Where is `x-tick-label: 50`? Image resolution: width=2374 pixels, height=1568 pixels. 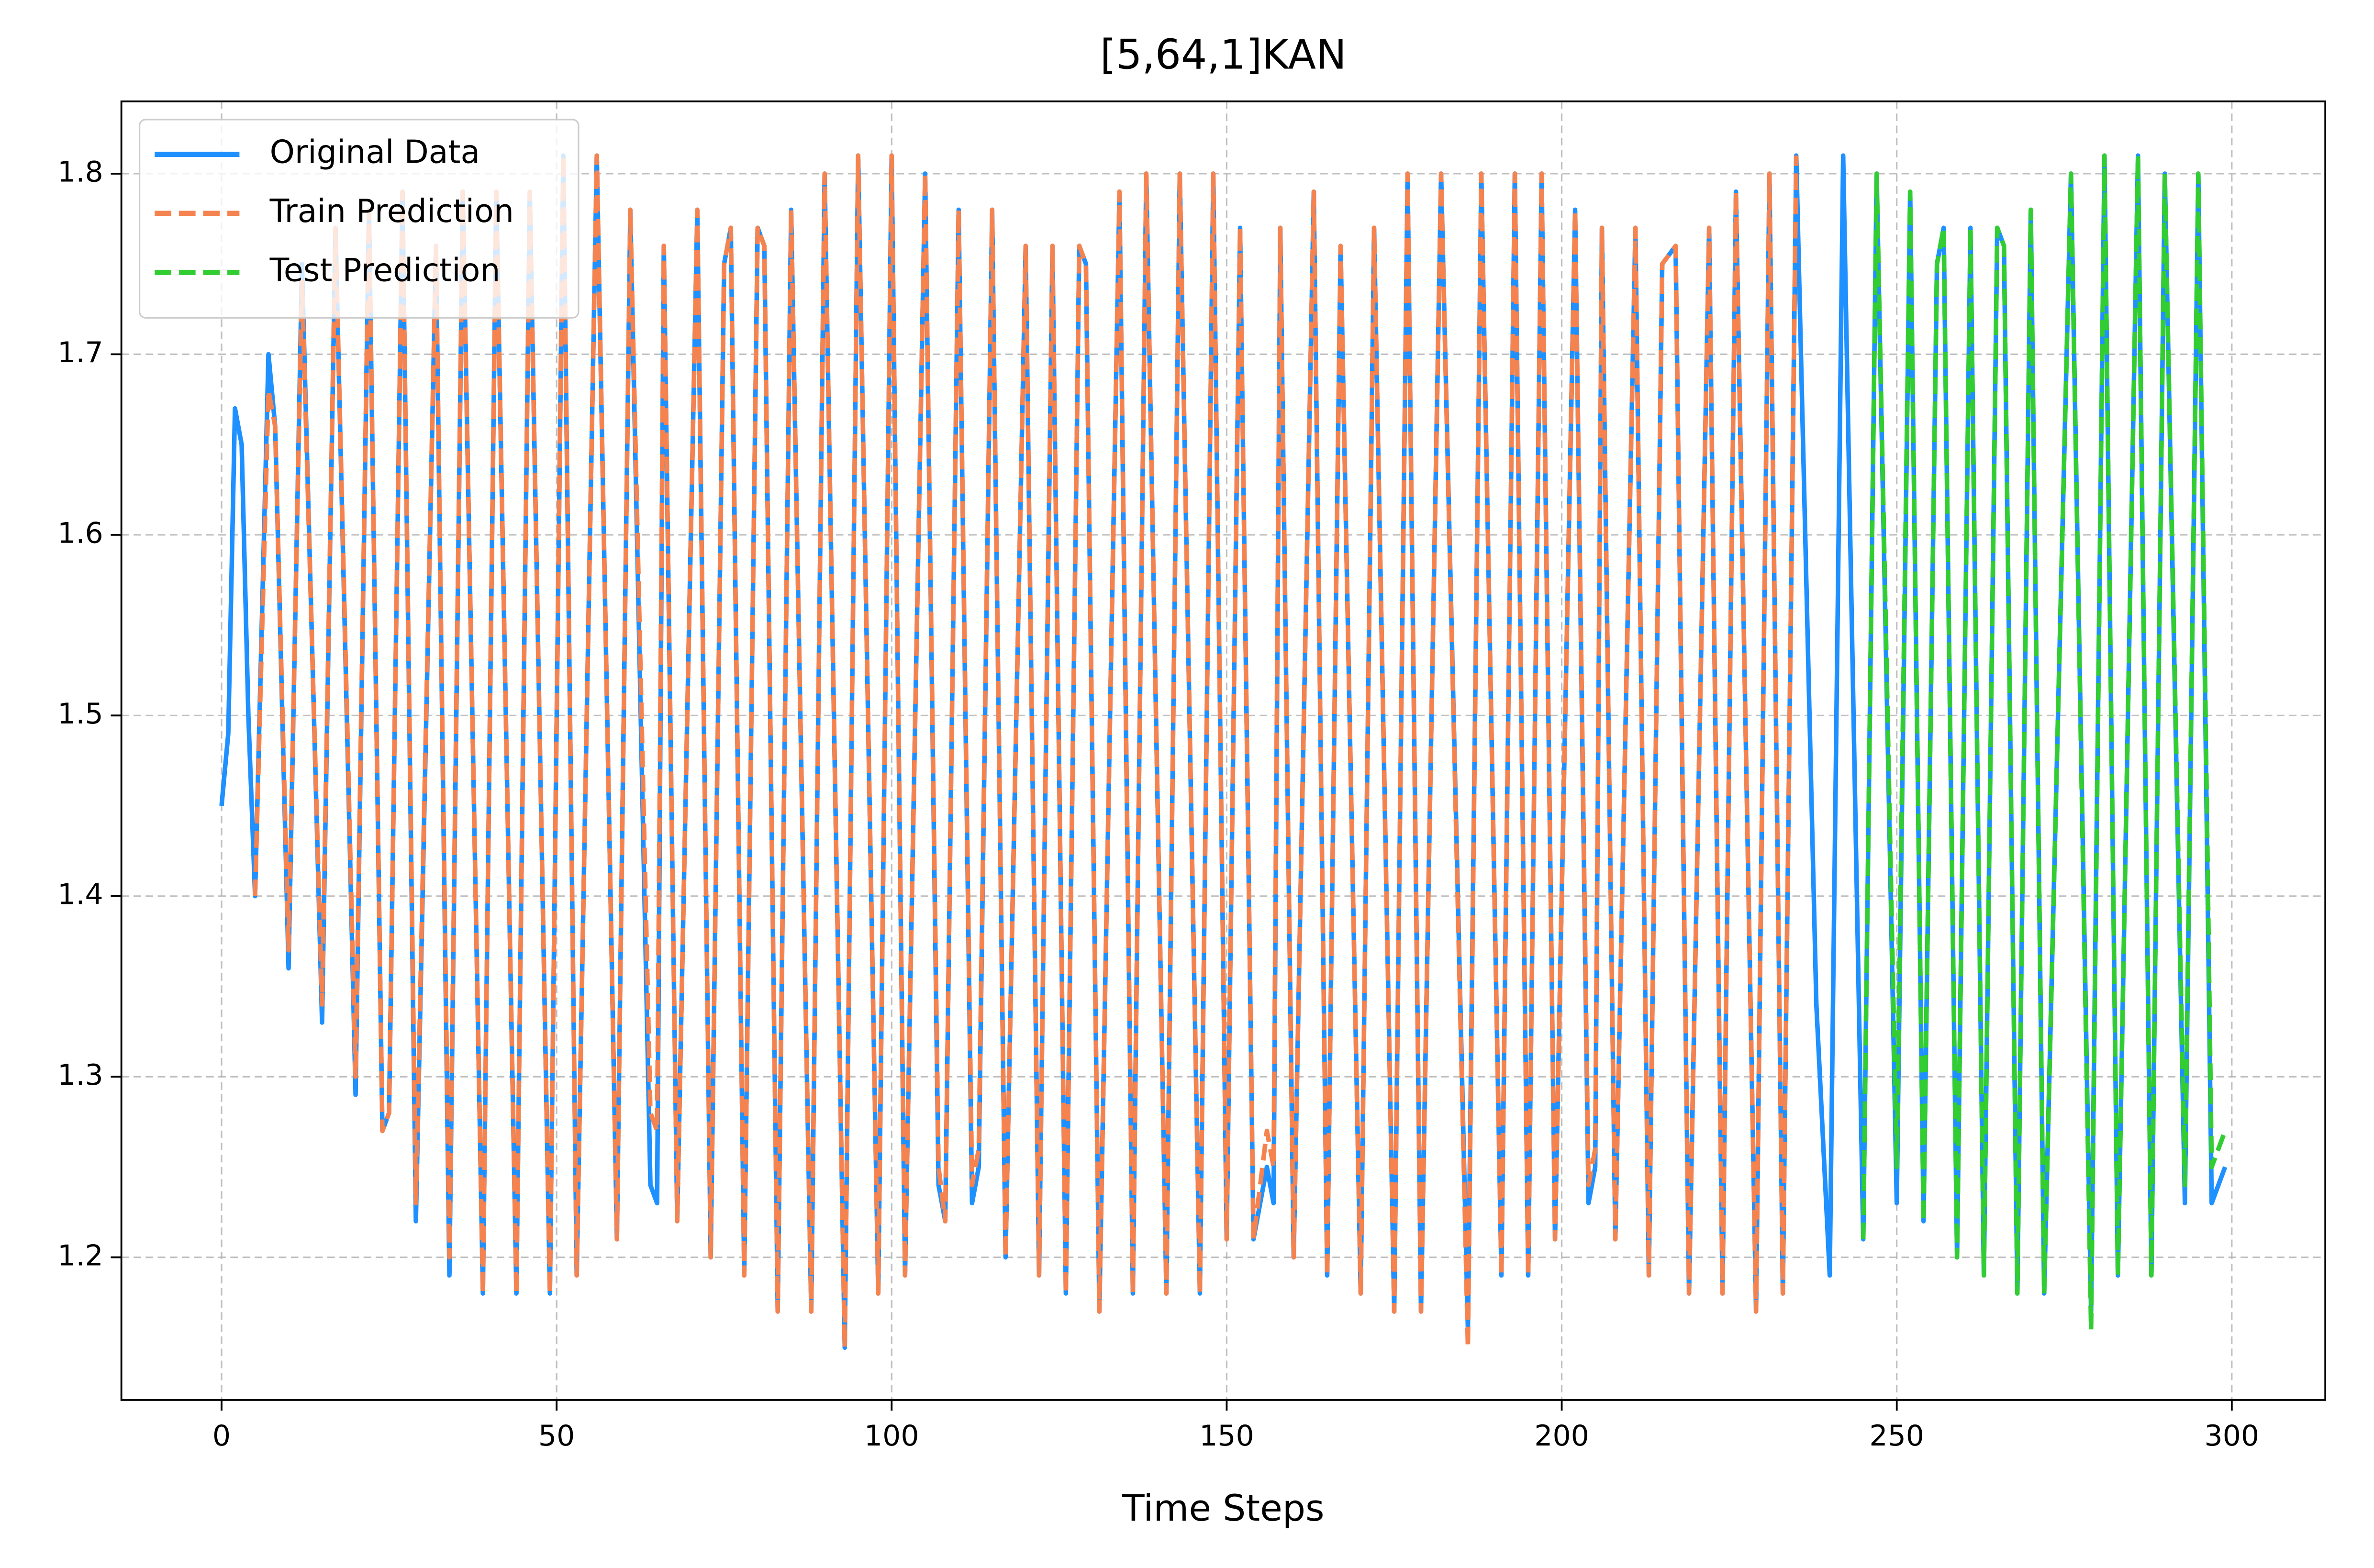 x-tick-label: 50 is located at coordinates (557, 1436).